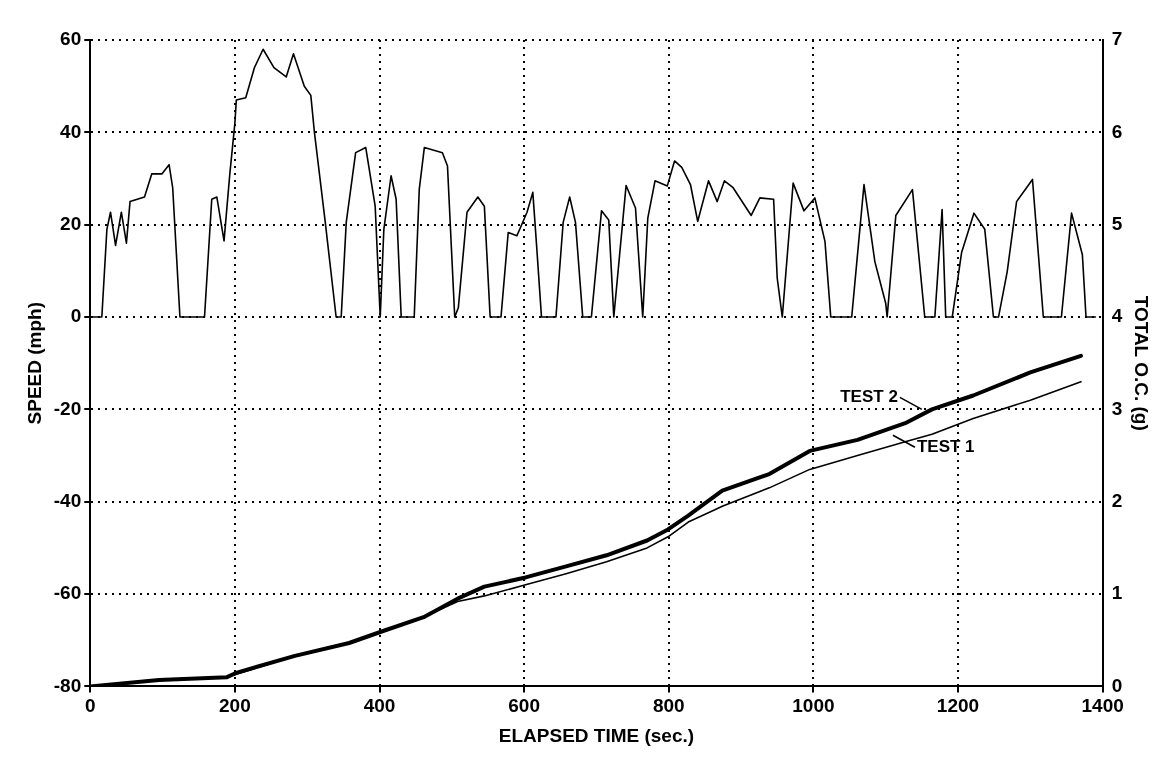 The width and height of the screenshot is (1176, 762). I want to click on x-tick-label: 0, so click(90, 706).